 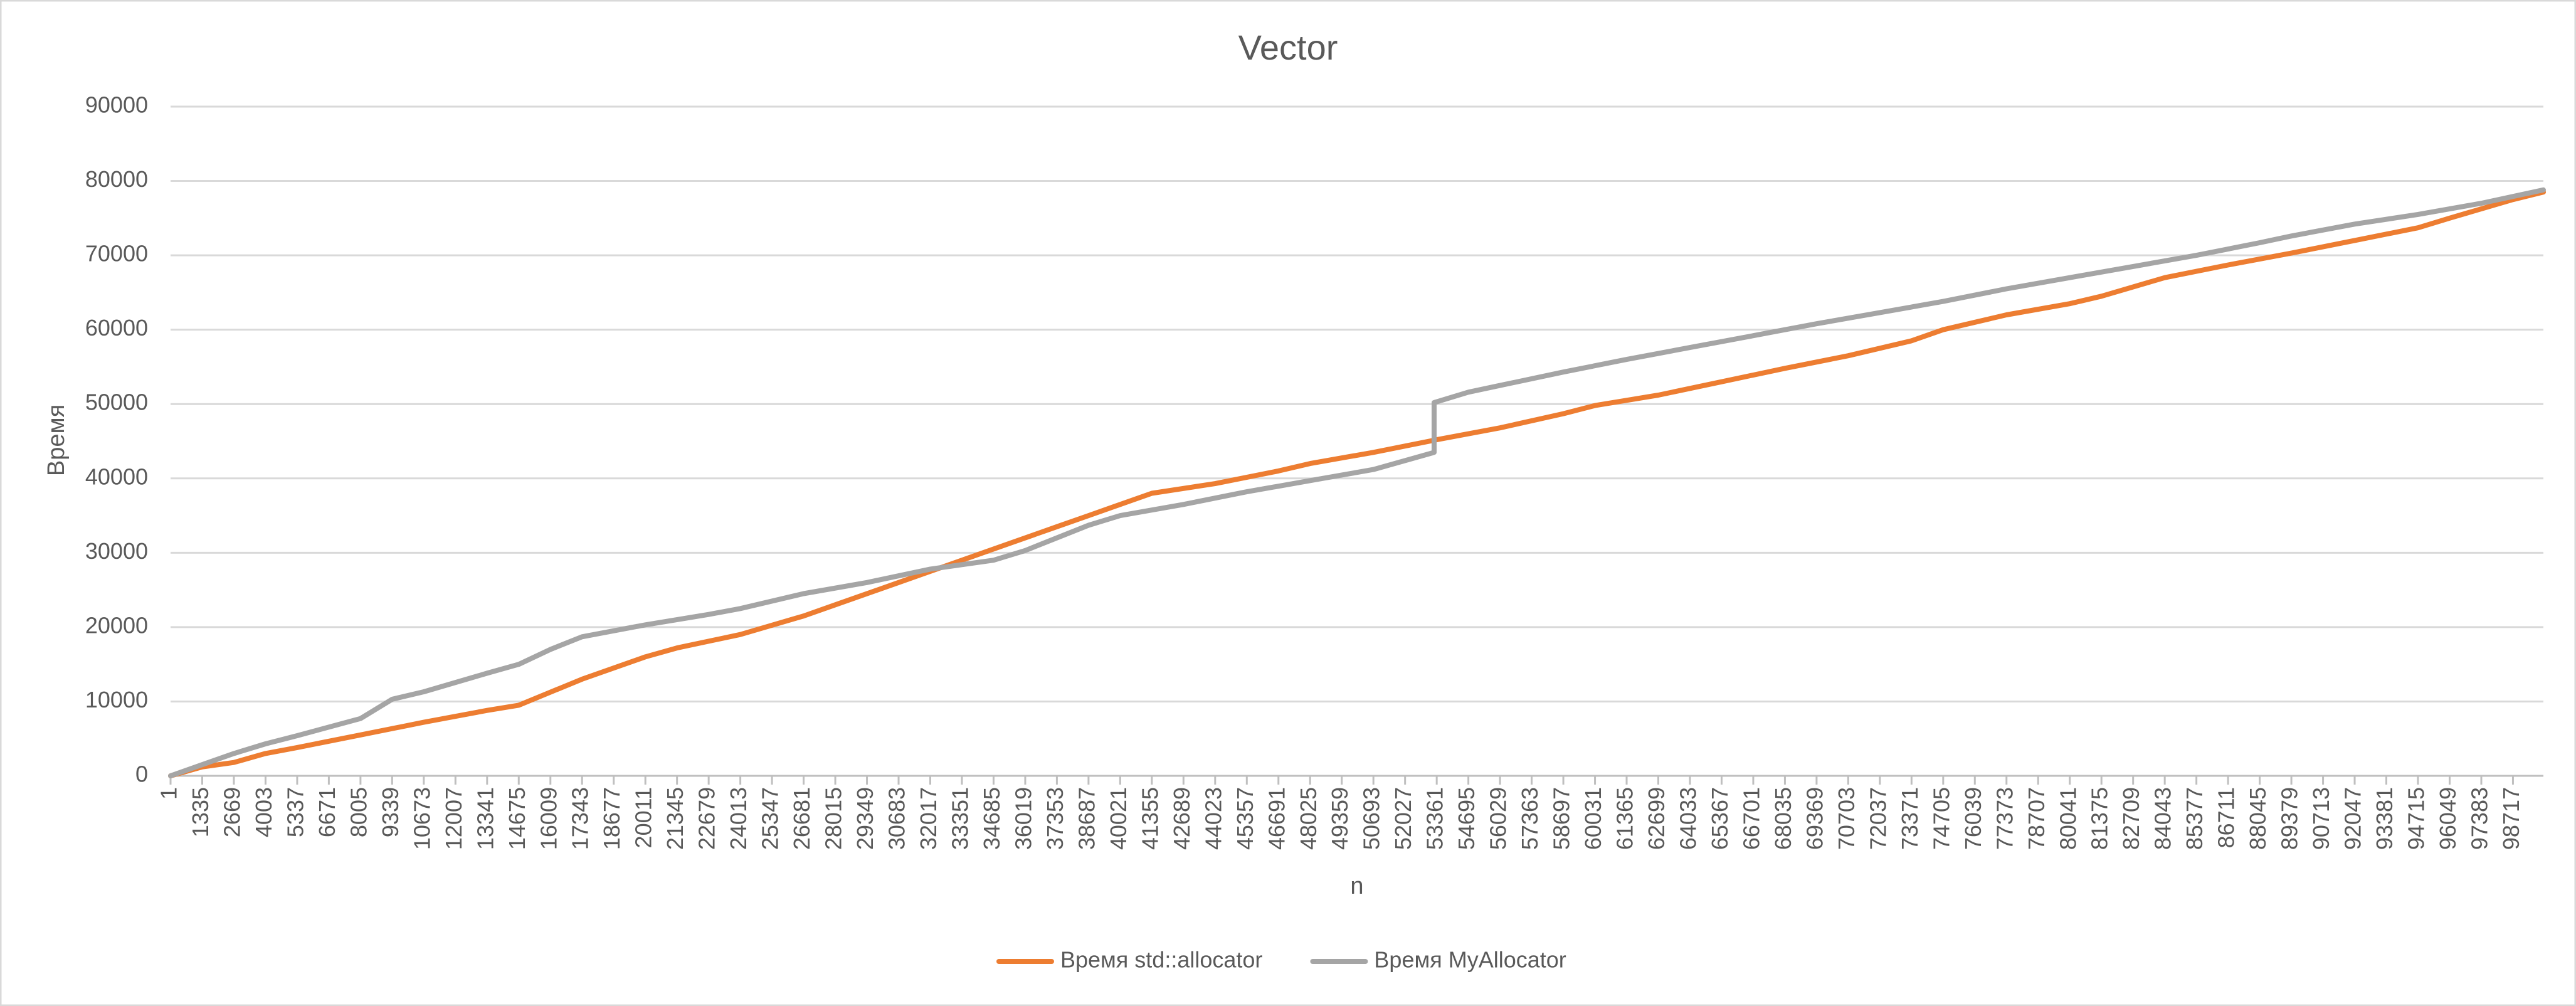 I want to click on x-tick-label: 90713, so click(x=2321, y=818).